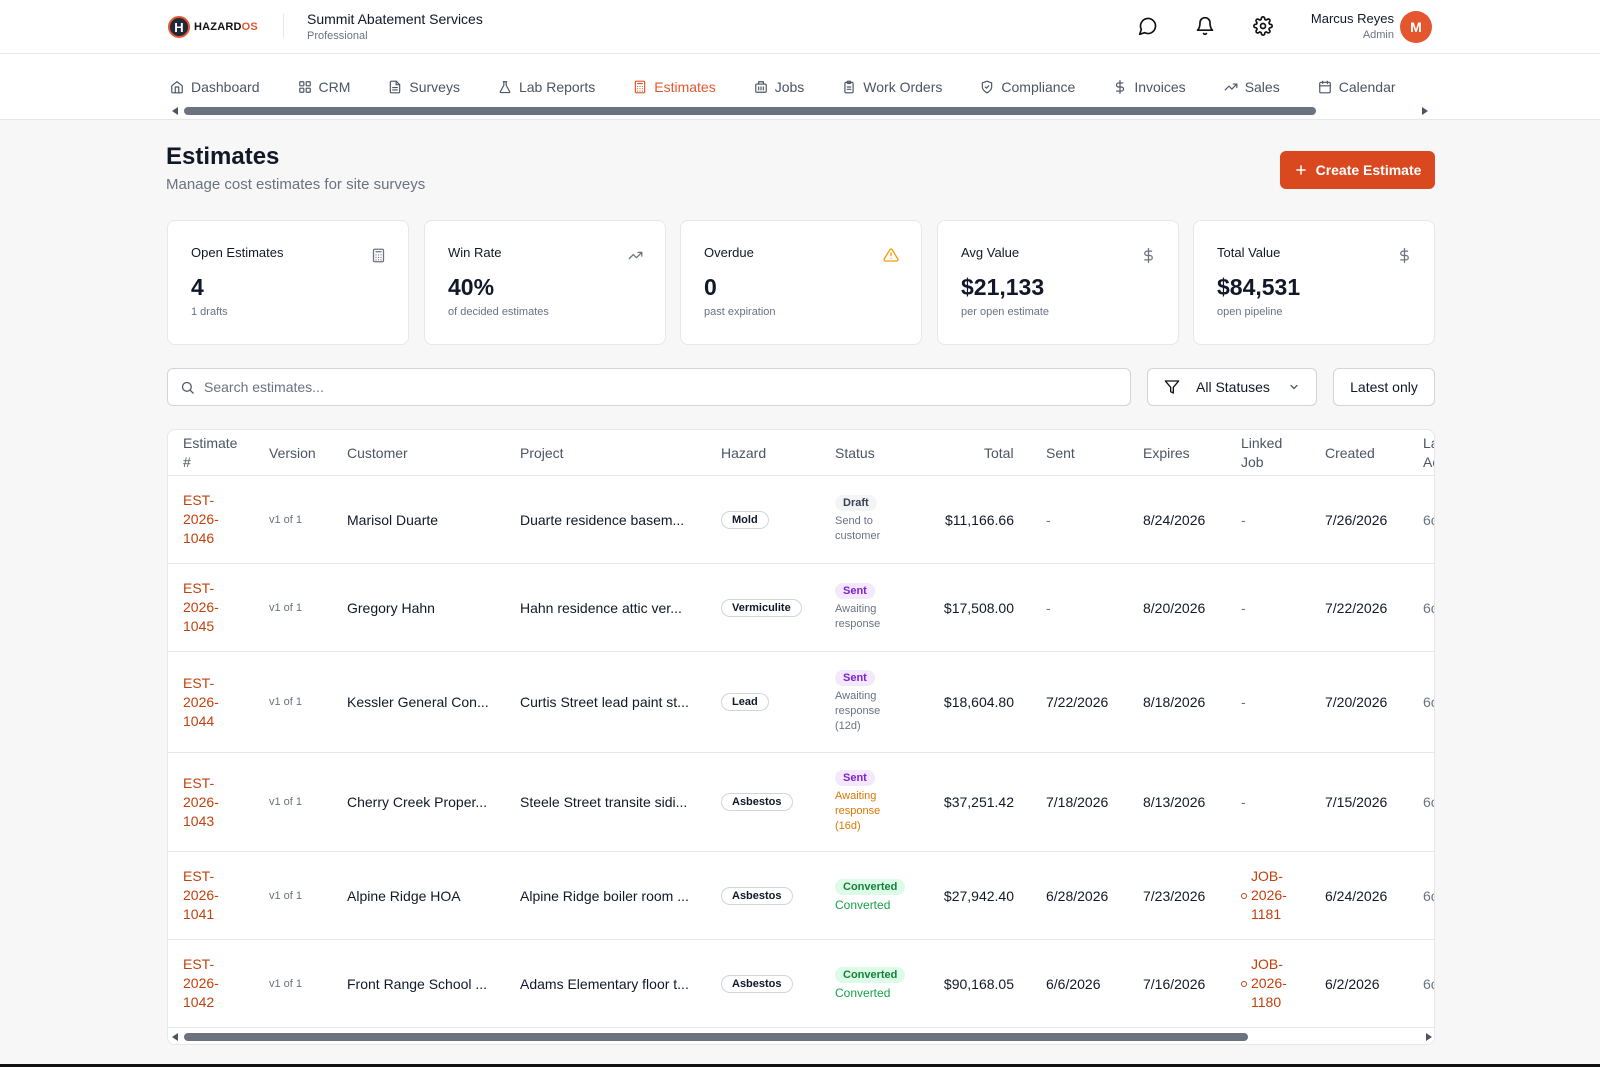 This screenshot has width=1600, height=1067. I want to click on tab-compliance: Compliance, so click(1027, 87).